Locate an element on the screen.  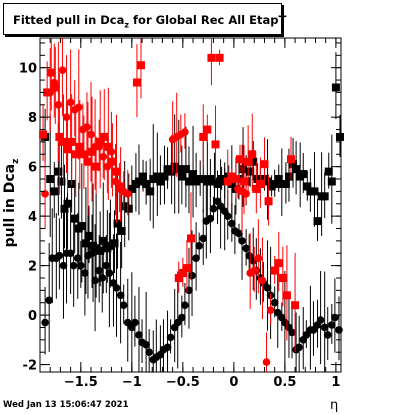
chart-title-subscript: z is located at coordinates (127, 25).